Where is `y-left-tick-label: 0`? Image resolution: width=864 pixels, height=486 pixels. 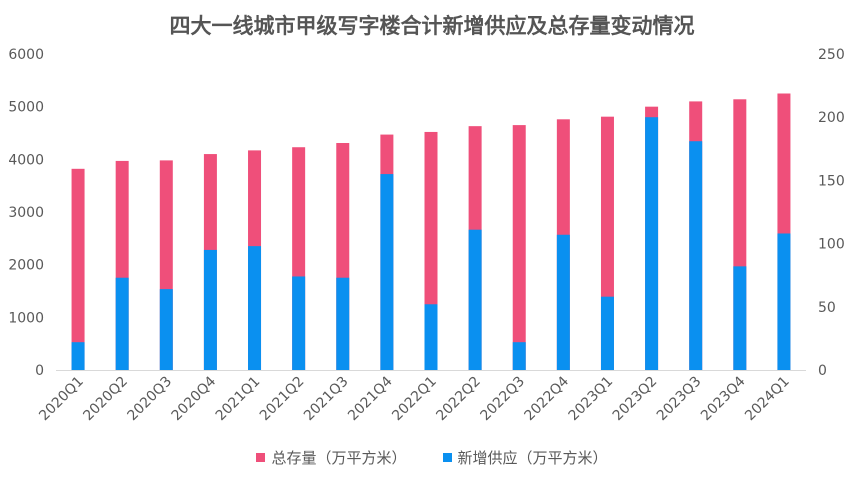 y-left-tick-label: 0 is located at coordinates (39, 371).